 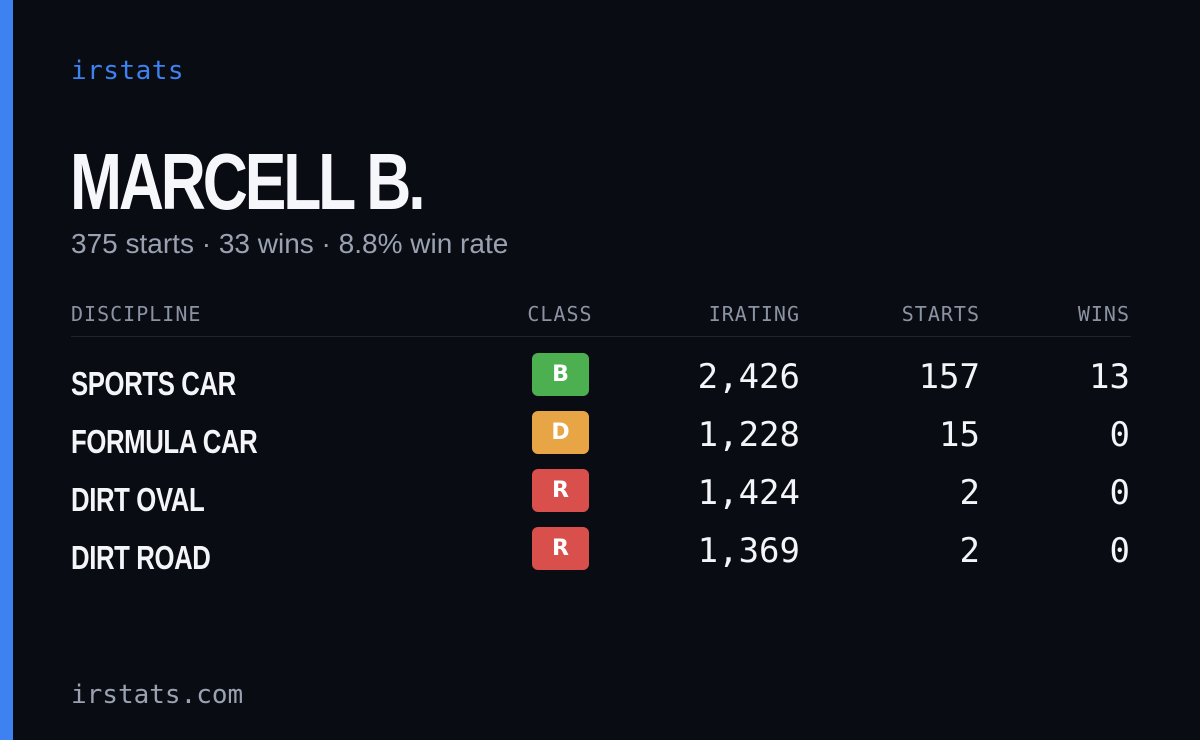 I want to click on irating-value: 1,369, so click(x=748, y=551).